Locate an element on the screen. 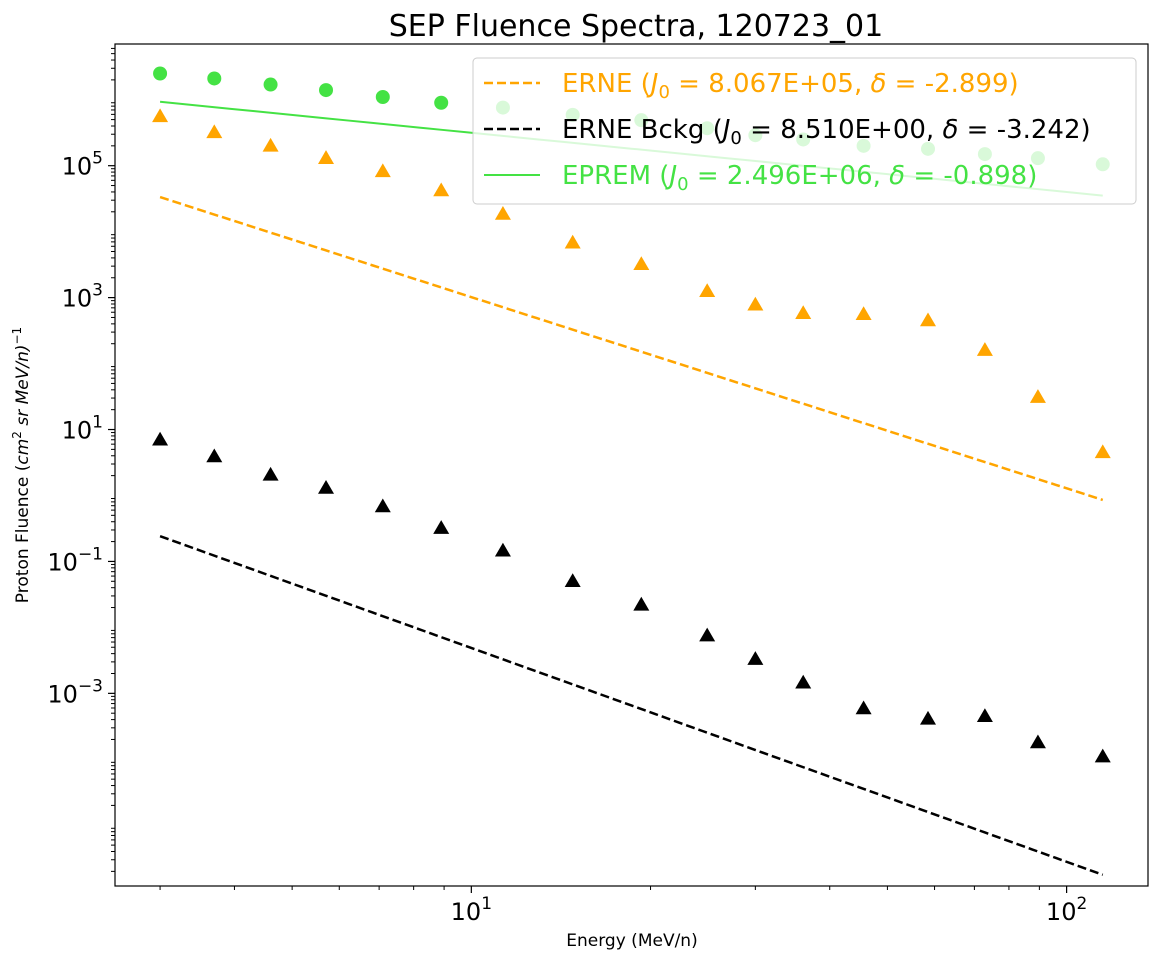 The height and width of the screenshot is (960, 1159). legend-entry: ERNE Bckg (J0 = 8.510E+00, δ = -3.242) is located at coordinates (826, 132).